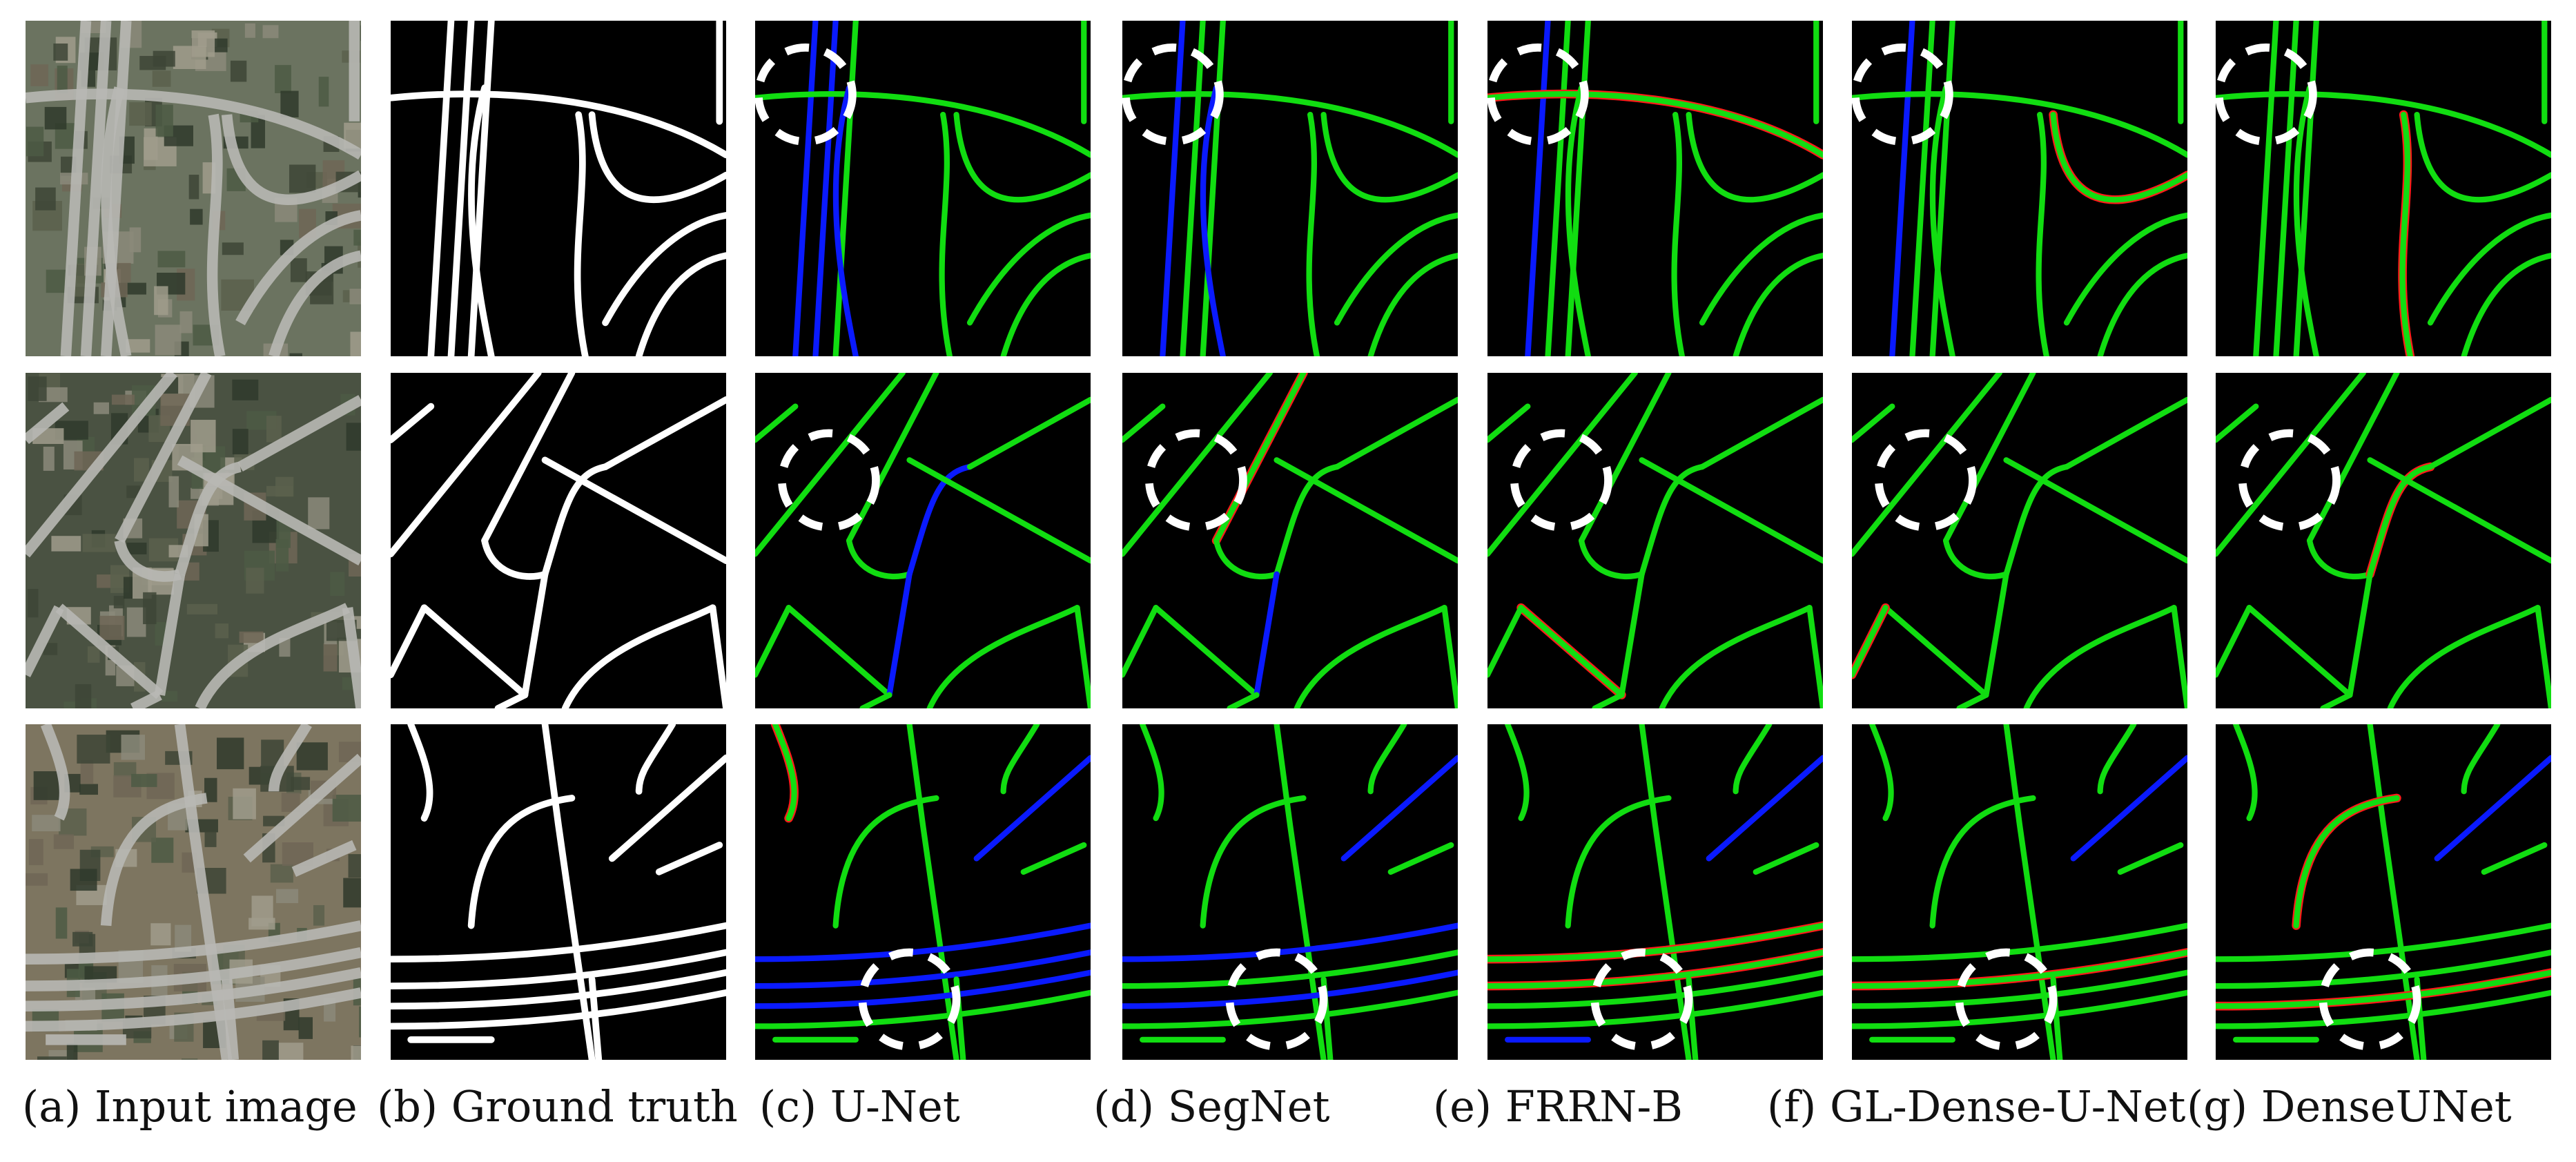 Image resolution: width=2576 pixels, height=1162 pixels. I want to click on row1-input-image-image, so click(193, 188).